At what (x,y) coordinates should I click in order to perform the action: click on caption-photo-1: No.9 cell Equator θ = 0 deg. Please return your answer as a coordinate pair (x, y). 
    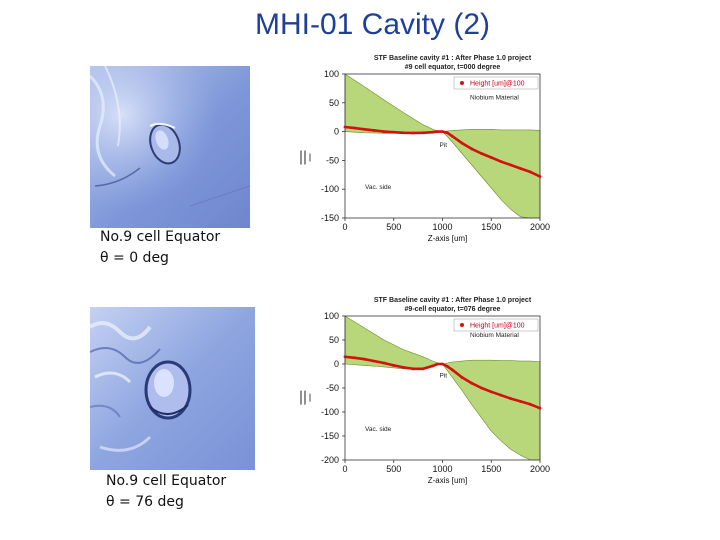
    Looking at the image, I should click on (160, 248).